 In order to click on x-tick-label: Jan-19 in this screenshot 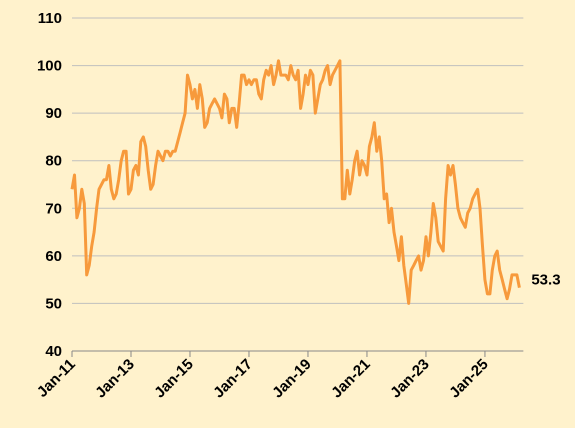, I will do `click(292, 379)`.